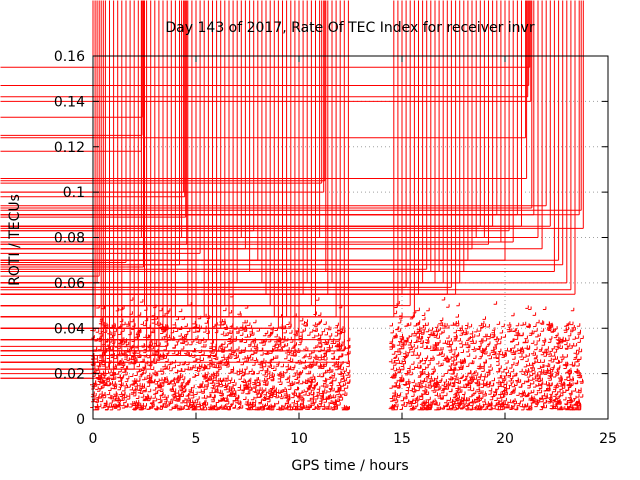 The height and width of the screenshot is (480, 640). I want to click on y-tick-label: 0.14, so click(69, 102).